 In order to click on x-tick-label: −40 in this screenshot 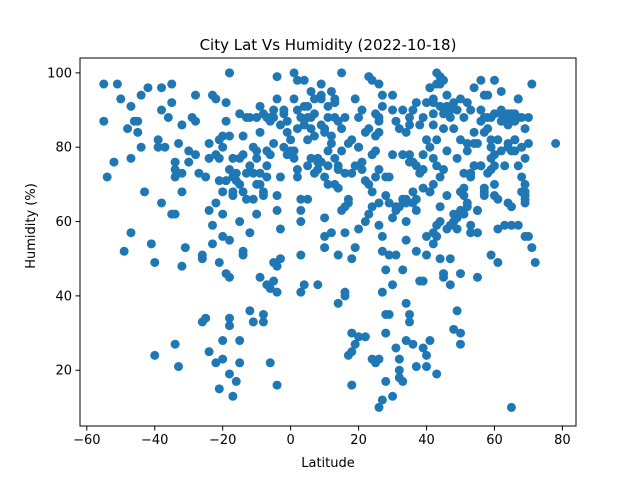, I will do `click(154, 440)`.